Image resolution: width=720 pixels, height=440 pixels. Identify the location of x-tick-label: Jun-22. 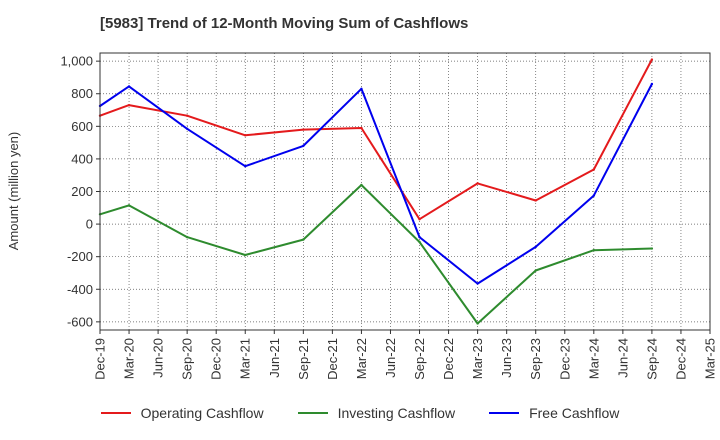
(390, 358).